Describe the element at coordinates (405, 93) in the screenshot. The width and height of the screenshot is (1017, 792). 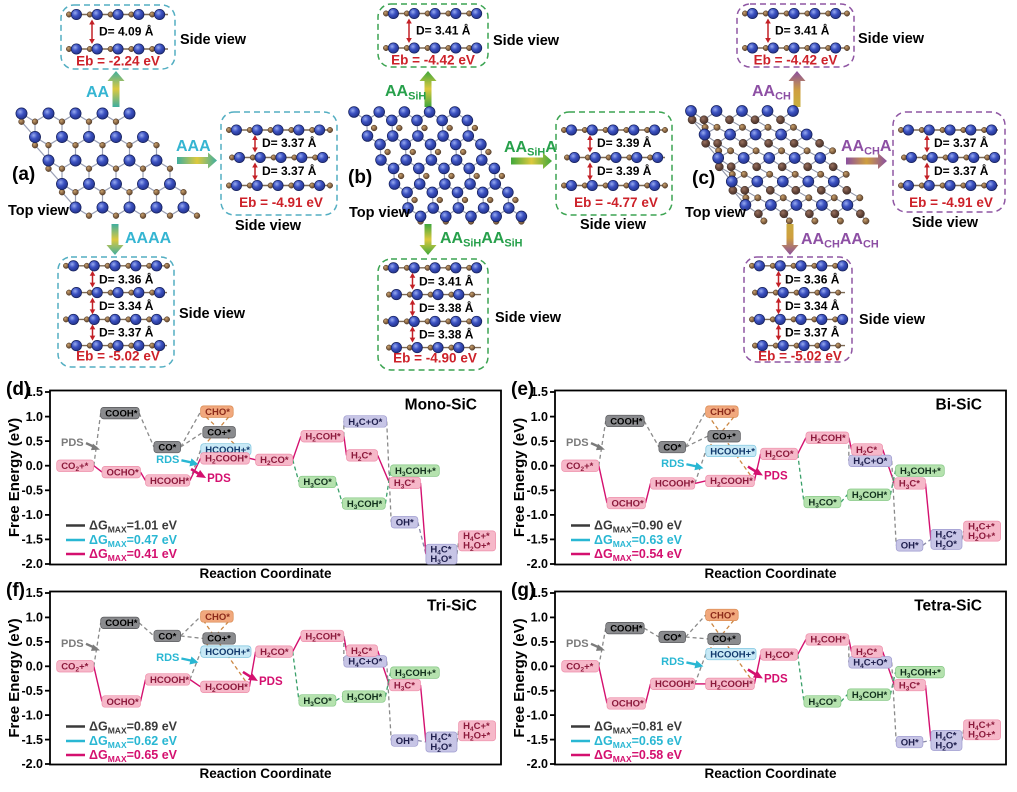
I see `svg-text: AASiH` at that location.